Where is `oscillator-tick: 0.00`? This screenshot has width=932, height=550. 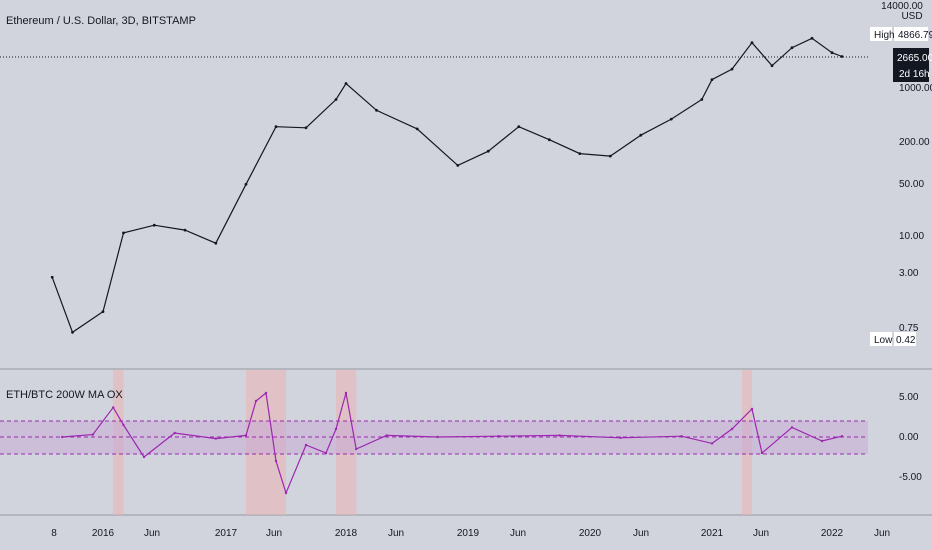
oscillator-tick: 0.00 is located at coordinates (909, 437).